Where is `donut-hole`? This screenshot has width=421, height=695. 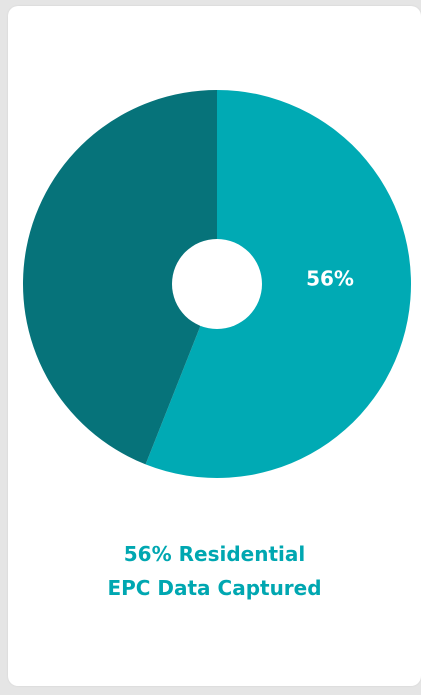
donut-hole is located at coordinates (217, 284).